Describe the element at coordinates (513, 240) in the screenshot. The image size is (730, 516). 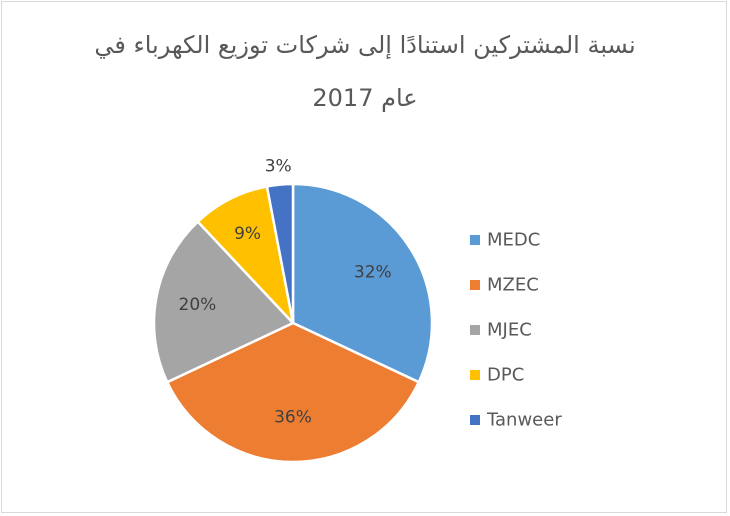
I see `legend-label-medc: MEDC` at that location.